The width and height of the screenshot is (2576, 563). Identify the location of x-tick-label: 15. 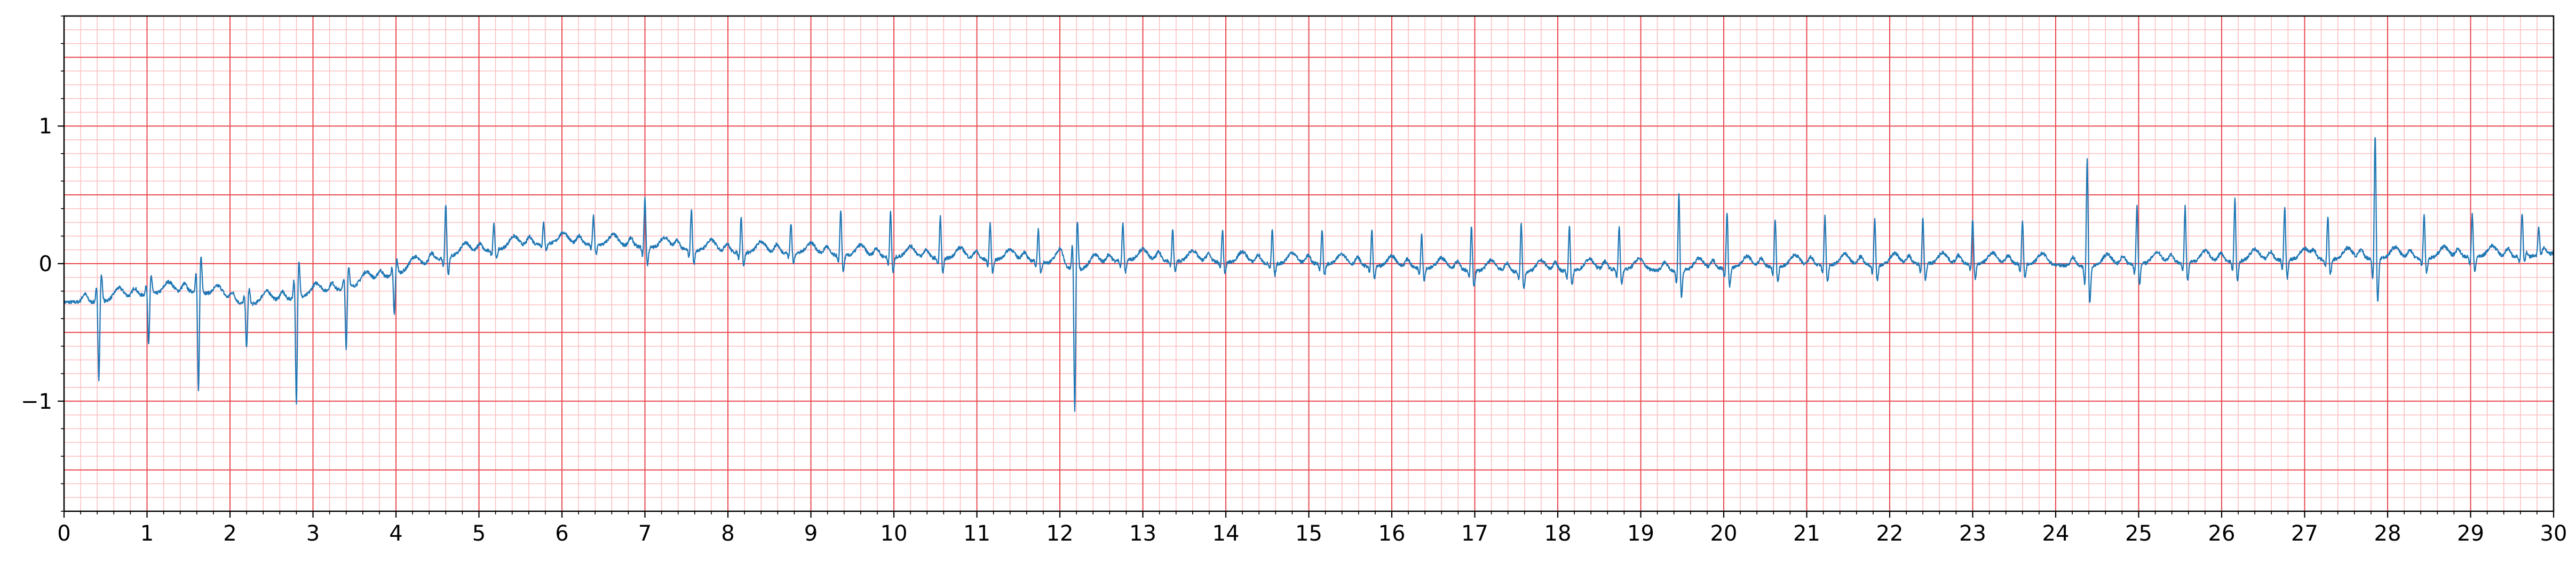
(1308, 533).